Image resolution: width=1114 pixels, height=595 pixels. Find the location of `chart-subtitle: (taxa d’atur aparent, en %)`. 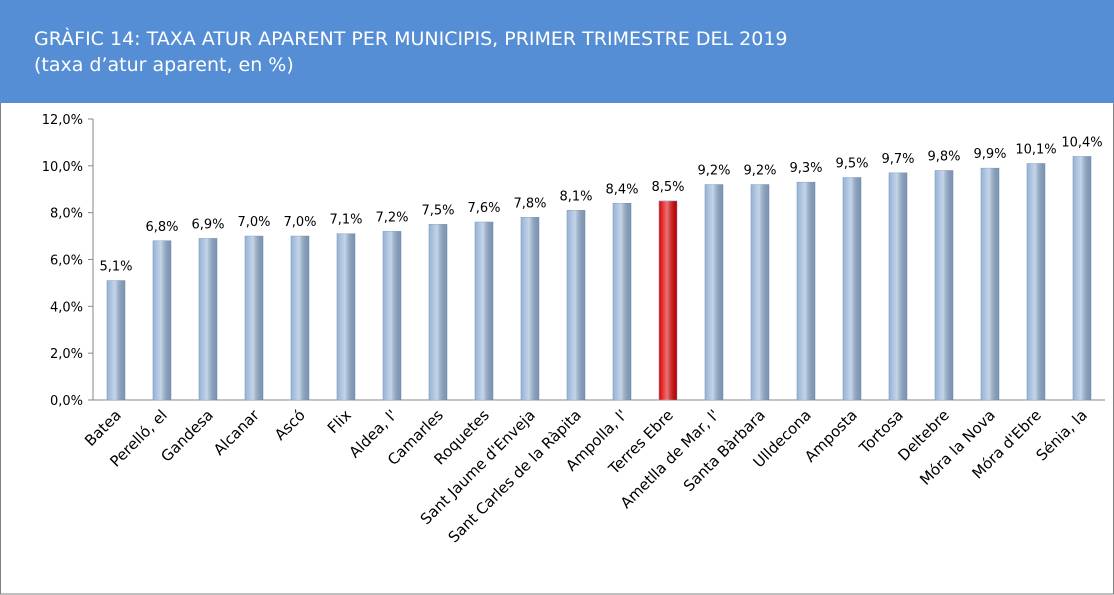

chart-subtitle: (taxa d’atur aparent, en %) is located at coordinates (164, 65).